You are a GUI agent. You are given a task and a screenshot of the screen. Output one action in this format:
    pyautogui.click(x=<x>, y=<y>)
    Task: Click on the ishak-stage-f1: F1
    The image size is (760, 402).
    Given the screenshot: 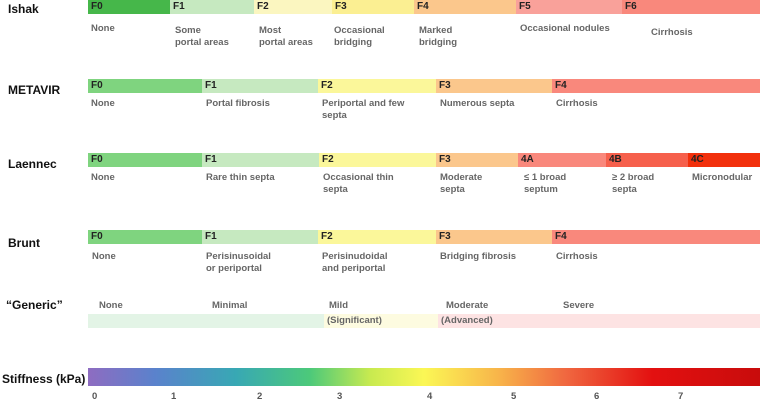 What is the action you would take?
    pyautogui.click(x=212, y=7)
    